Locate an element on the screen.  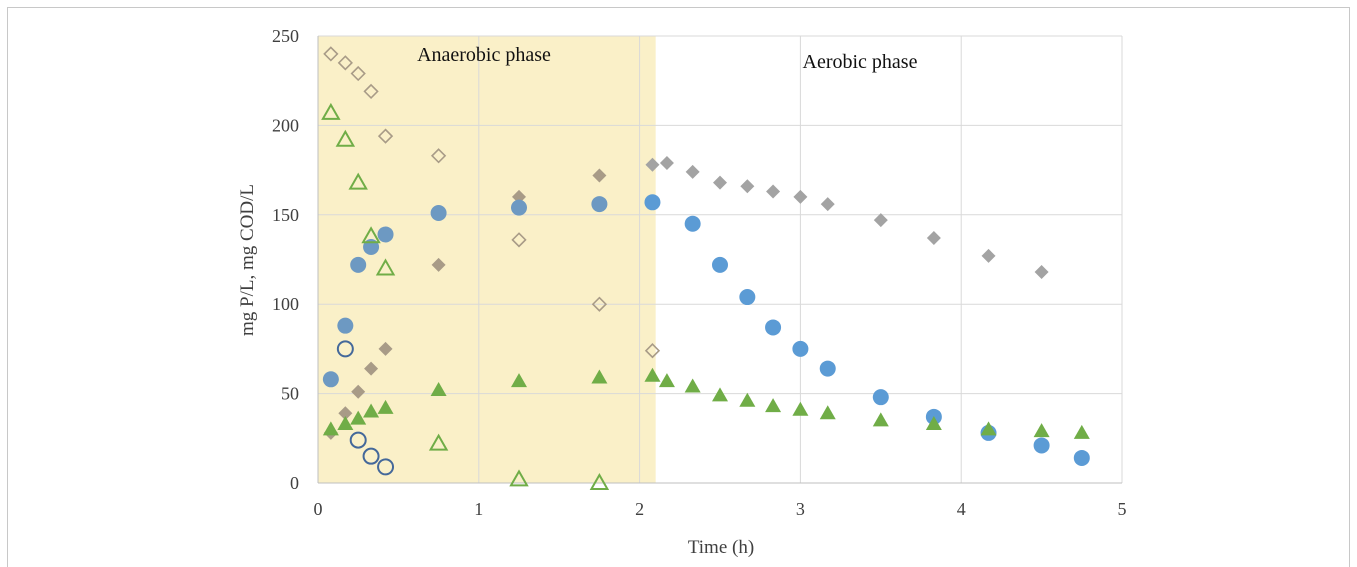
x-tick-label: 4 is located at coordinates (961, 509).